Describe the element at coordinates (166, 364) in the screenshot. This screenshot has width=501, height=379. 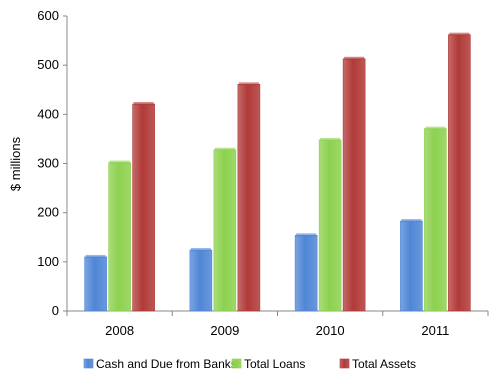
I see `legend-label: Cash and Due from Banks` at that location.